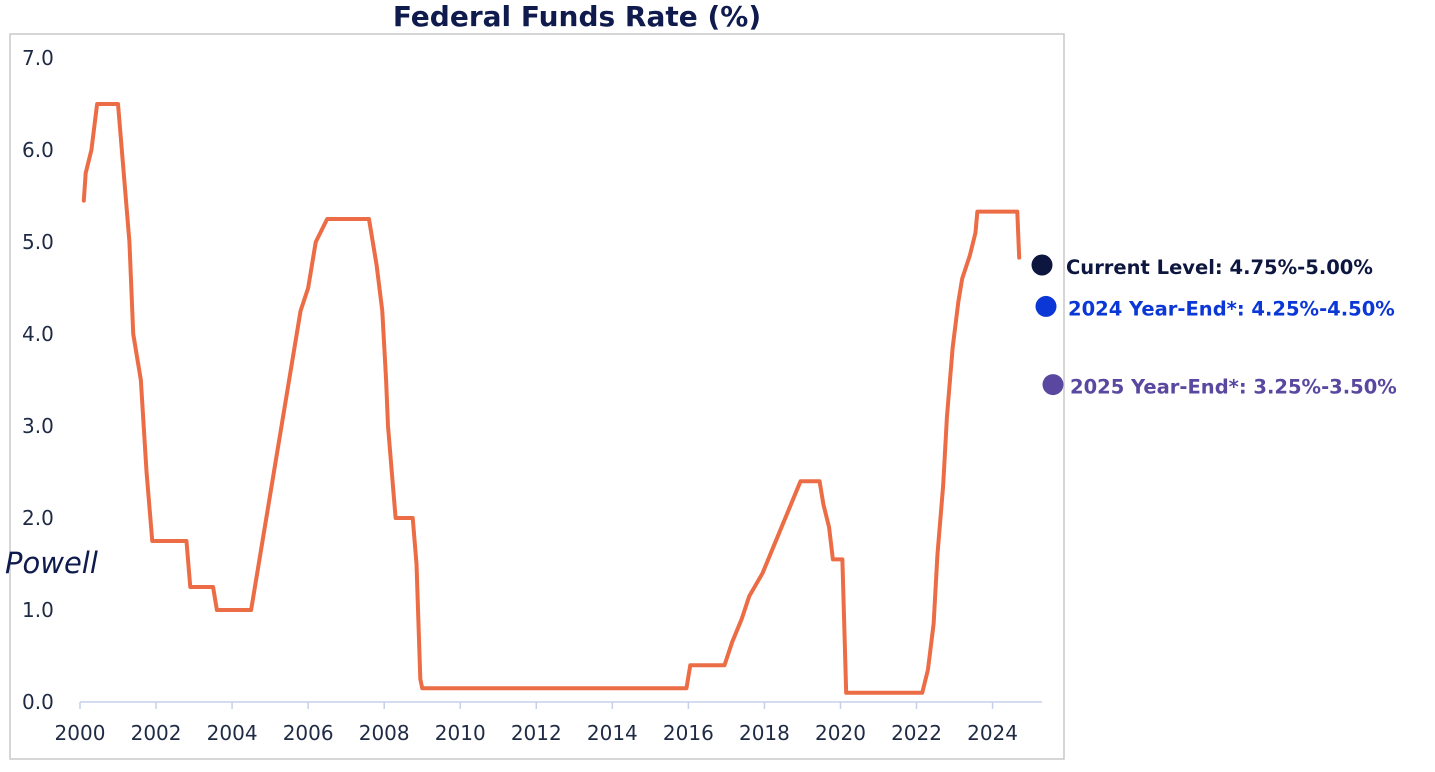 This screenshot has height=772, width=1435. Describe the element at coordinates (612, 733) in the screenshot. I see `x-tick-label: 2014` at that location.